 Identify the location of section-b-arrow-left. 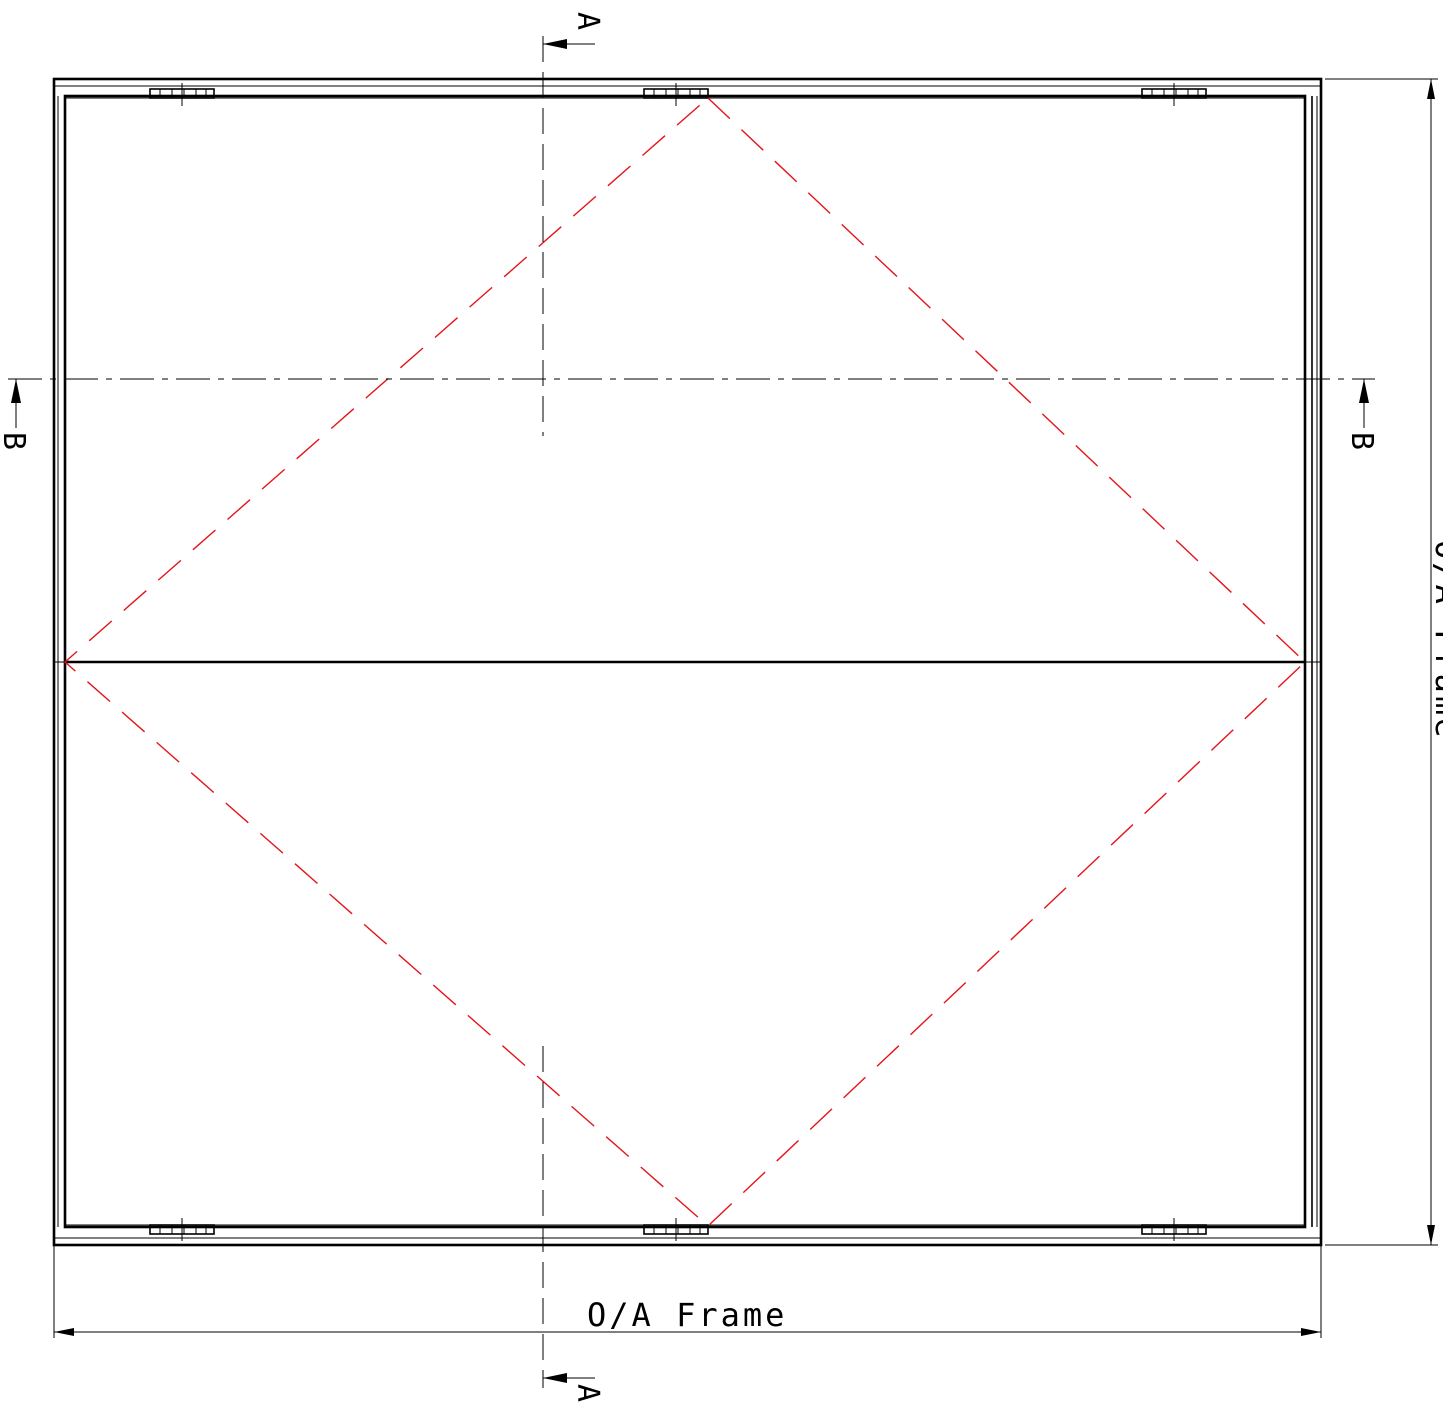
(16, 403).